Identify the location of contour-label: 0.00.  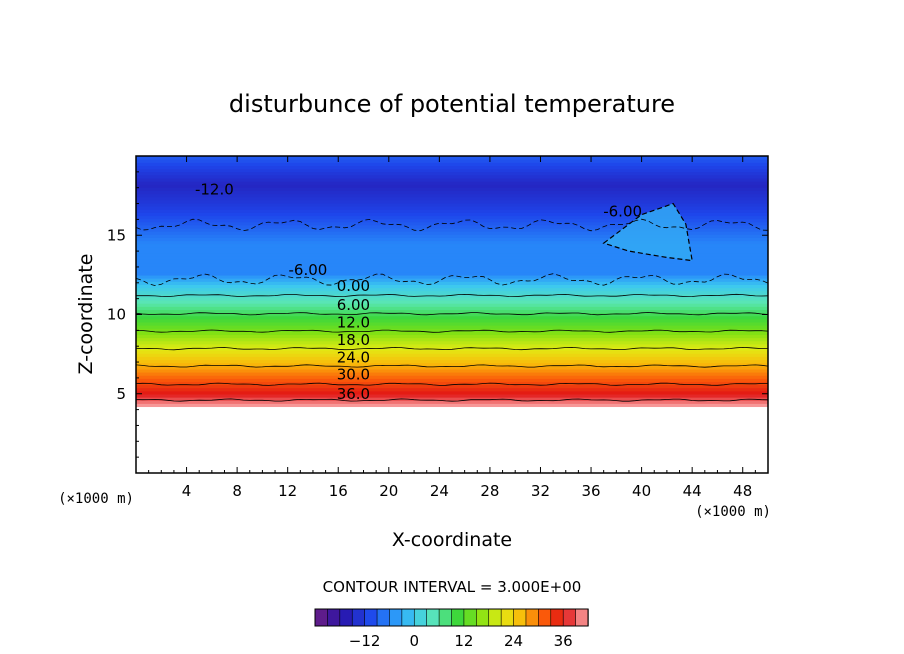
(353, 286).